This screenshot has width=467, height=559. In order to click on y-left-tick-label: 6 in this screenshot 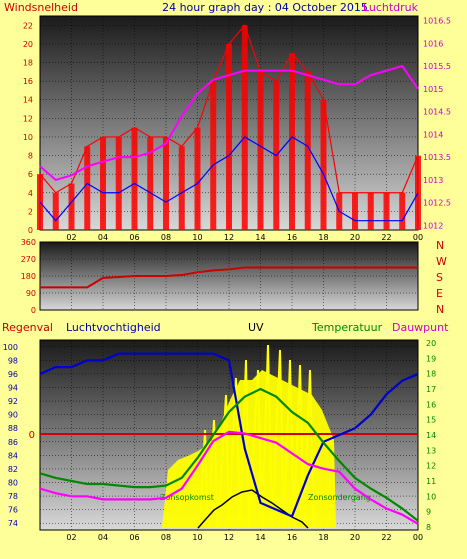, I will do `click(30, 174)`.